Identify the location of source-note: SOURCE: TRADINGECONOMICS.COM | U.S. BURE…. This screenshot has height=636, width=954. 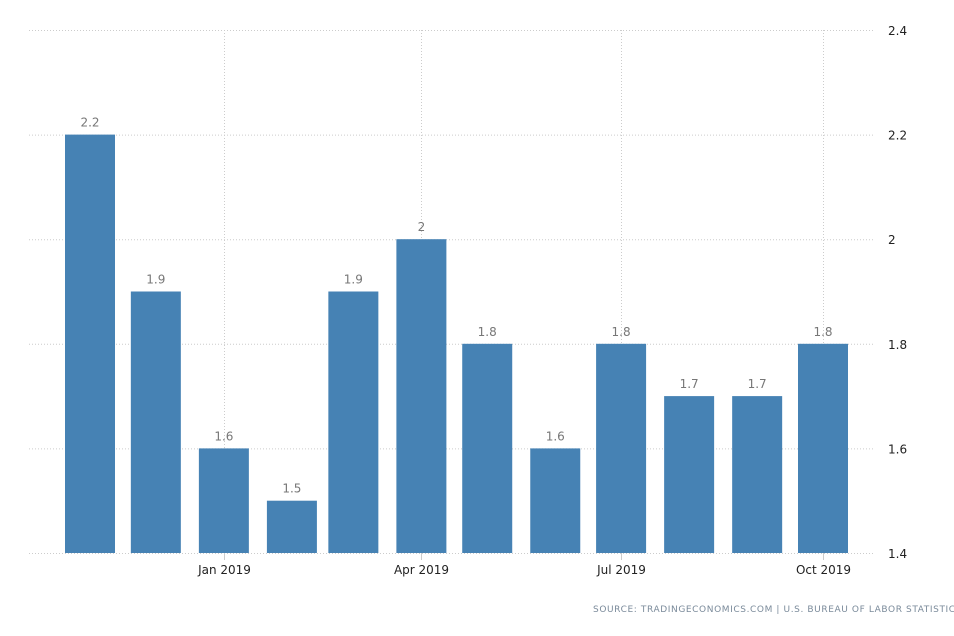
(773, 610).